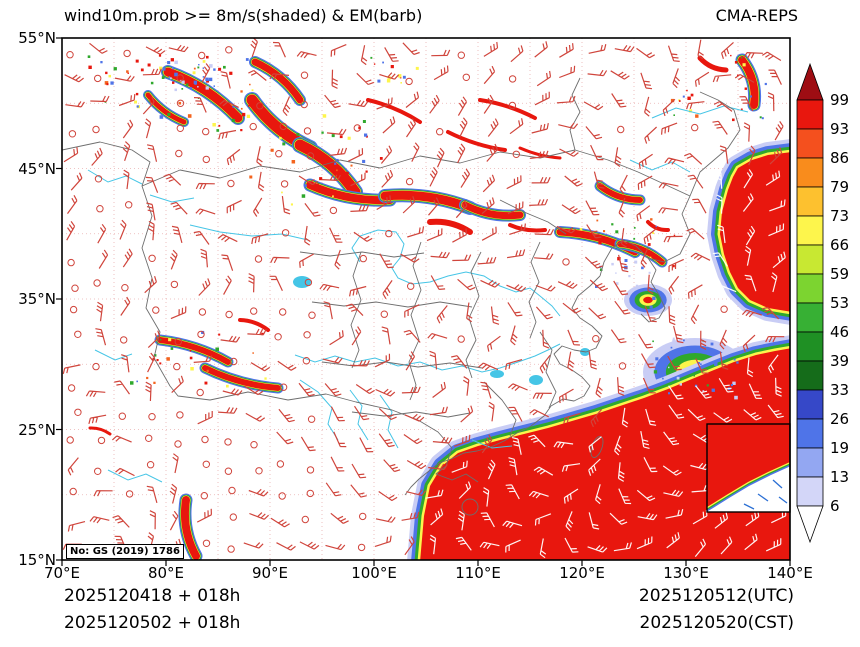  I want to click on valid-time-cst: 2025120520(CST), so click(716, 623).